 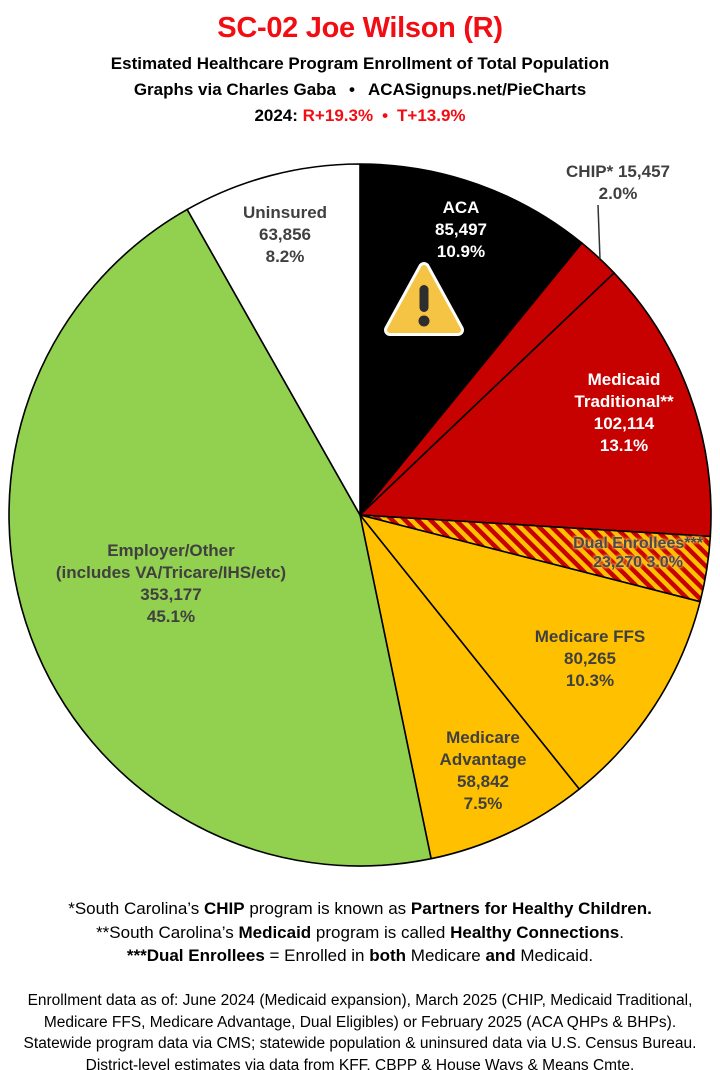 I want to click on partisan-lean-line: 2024: R+19.3% • T+13.9%, so click(x=360, y=116).